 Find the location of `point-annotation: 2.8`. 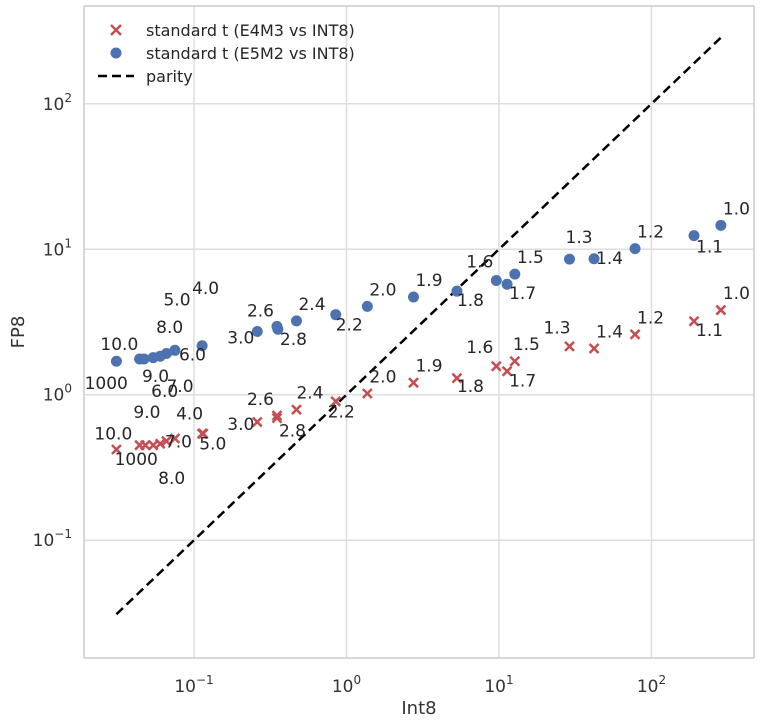

point-annotation: 2.8 is located at coordinates (293, 340).